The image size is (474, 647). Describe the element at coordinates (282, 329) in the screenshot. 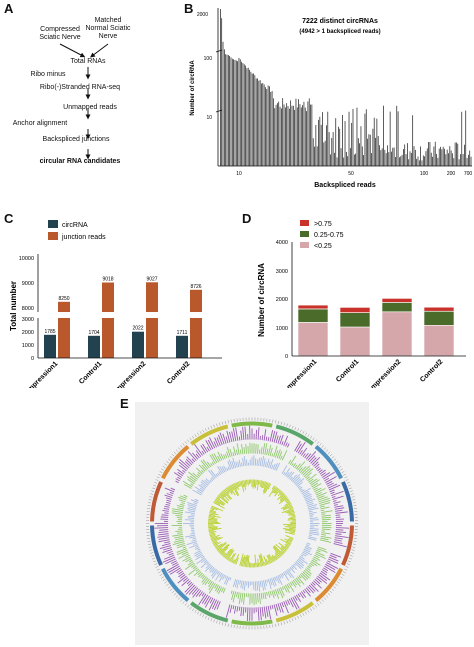

I see `d-ytick-1000: 1000` at that location.